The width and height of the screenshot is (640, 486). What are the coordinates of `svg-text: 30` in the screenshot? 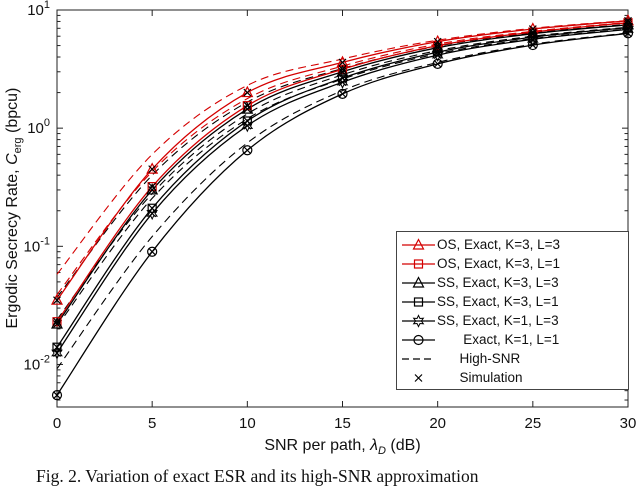 It's located at (628, 423).